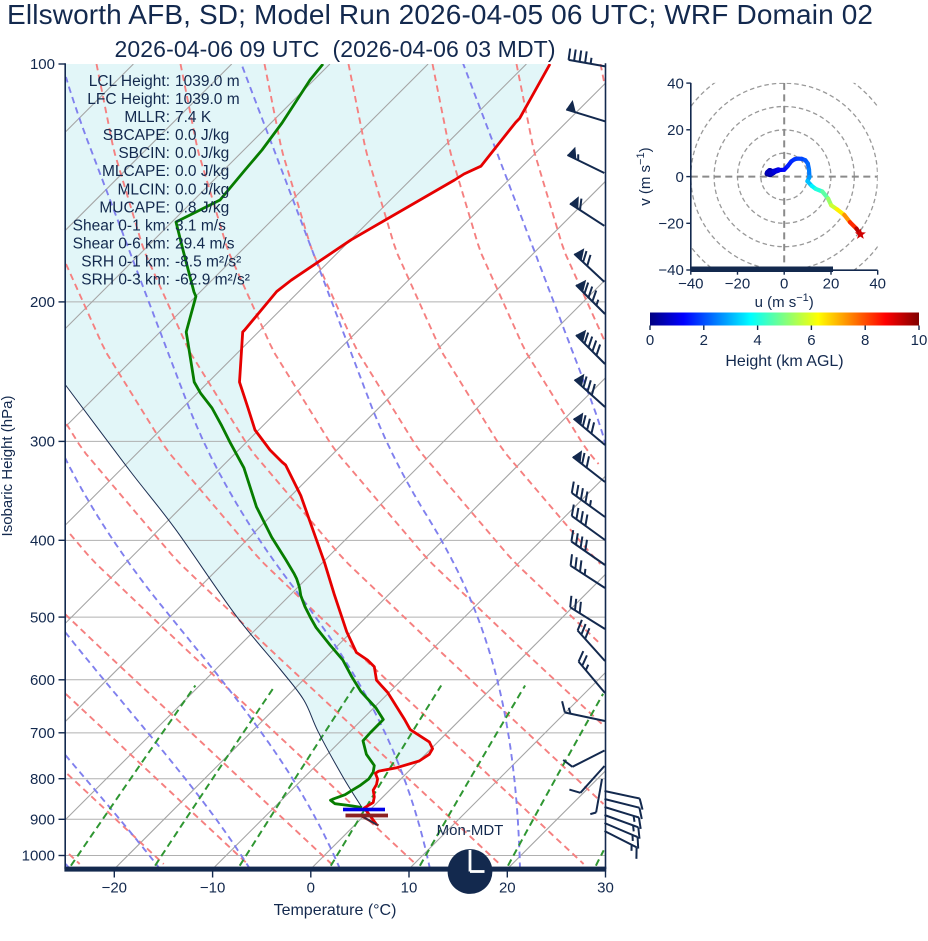  I want to click on svg-text: -62.9 m²/s², so click(212, 280).